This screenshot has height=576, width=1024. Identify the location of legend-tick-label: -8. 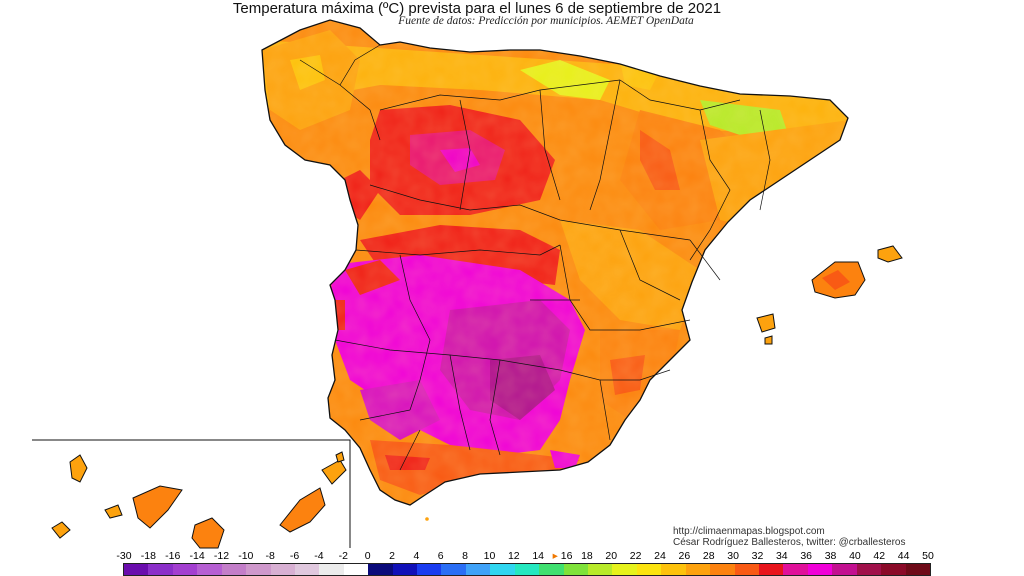
(270, 556).